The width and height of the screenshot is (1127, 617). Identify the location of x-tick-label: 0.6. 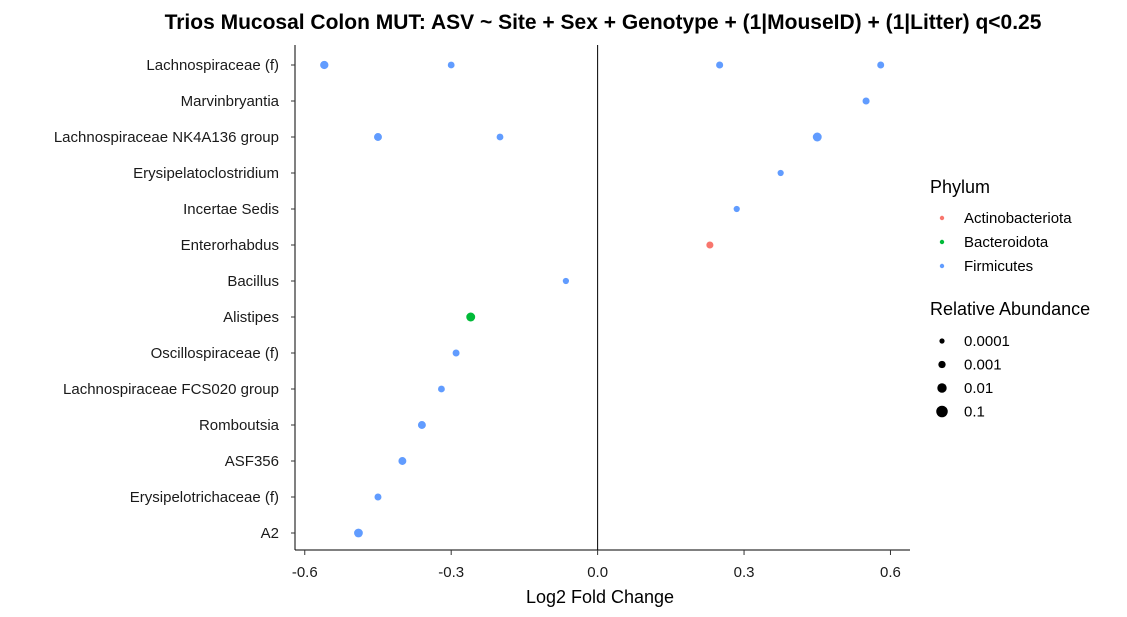
(890, 572).